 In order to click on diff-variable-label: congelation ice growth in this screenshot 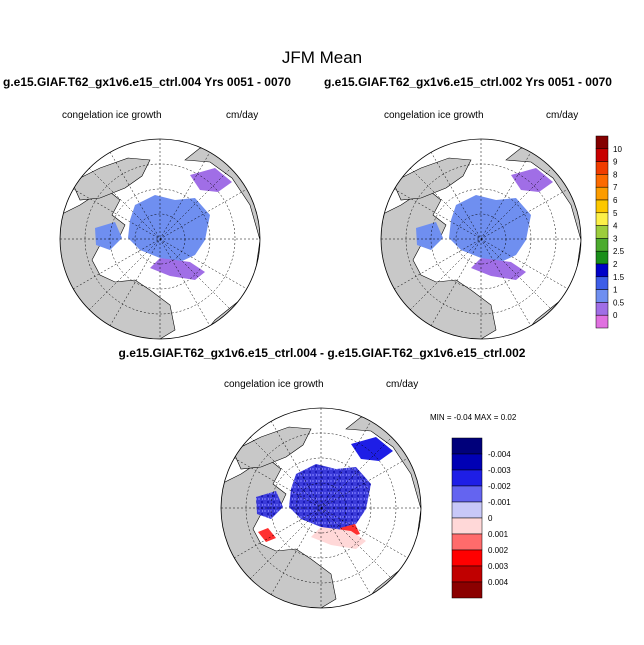, I will do `click(274, 384)`.